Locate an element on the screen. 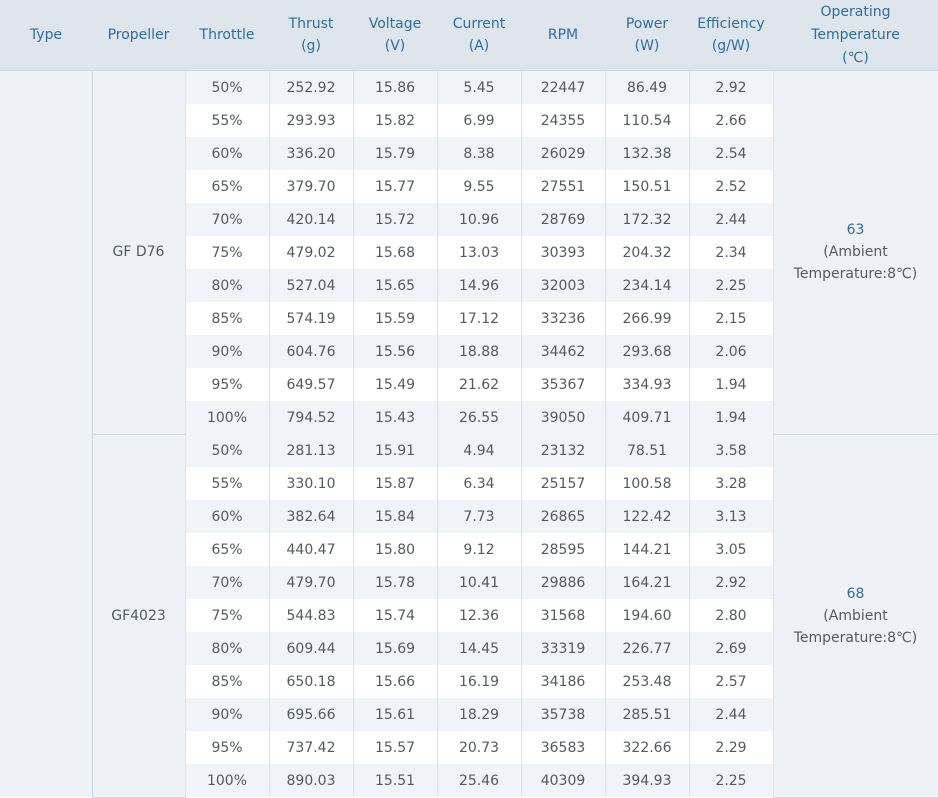  rpm-cell: 28595 is located at coordinates (563, 549).